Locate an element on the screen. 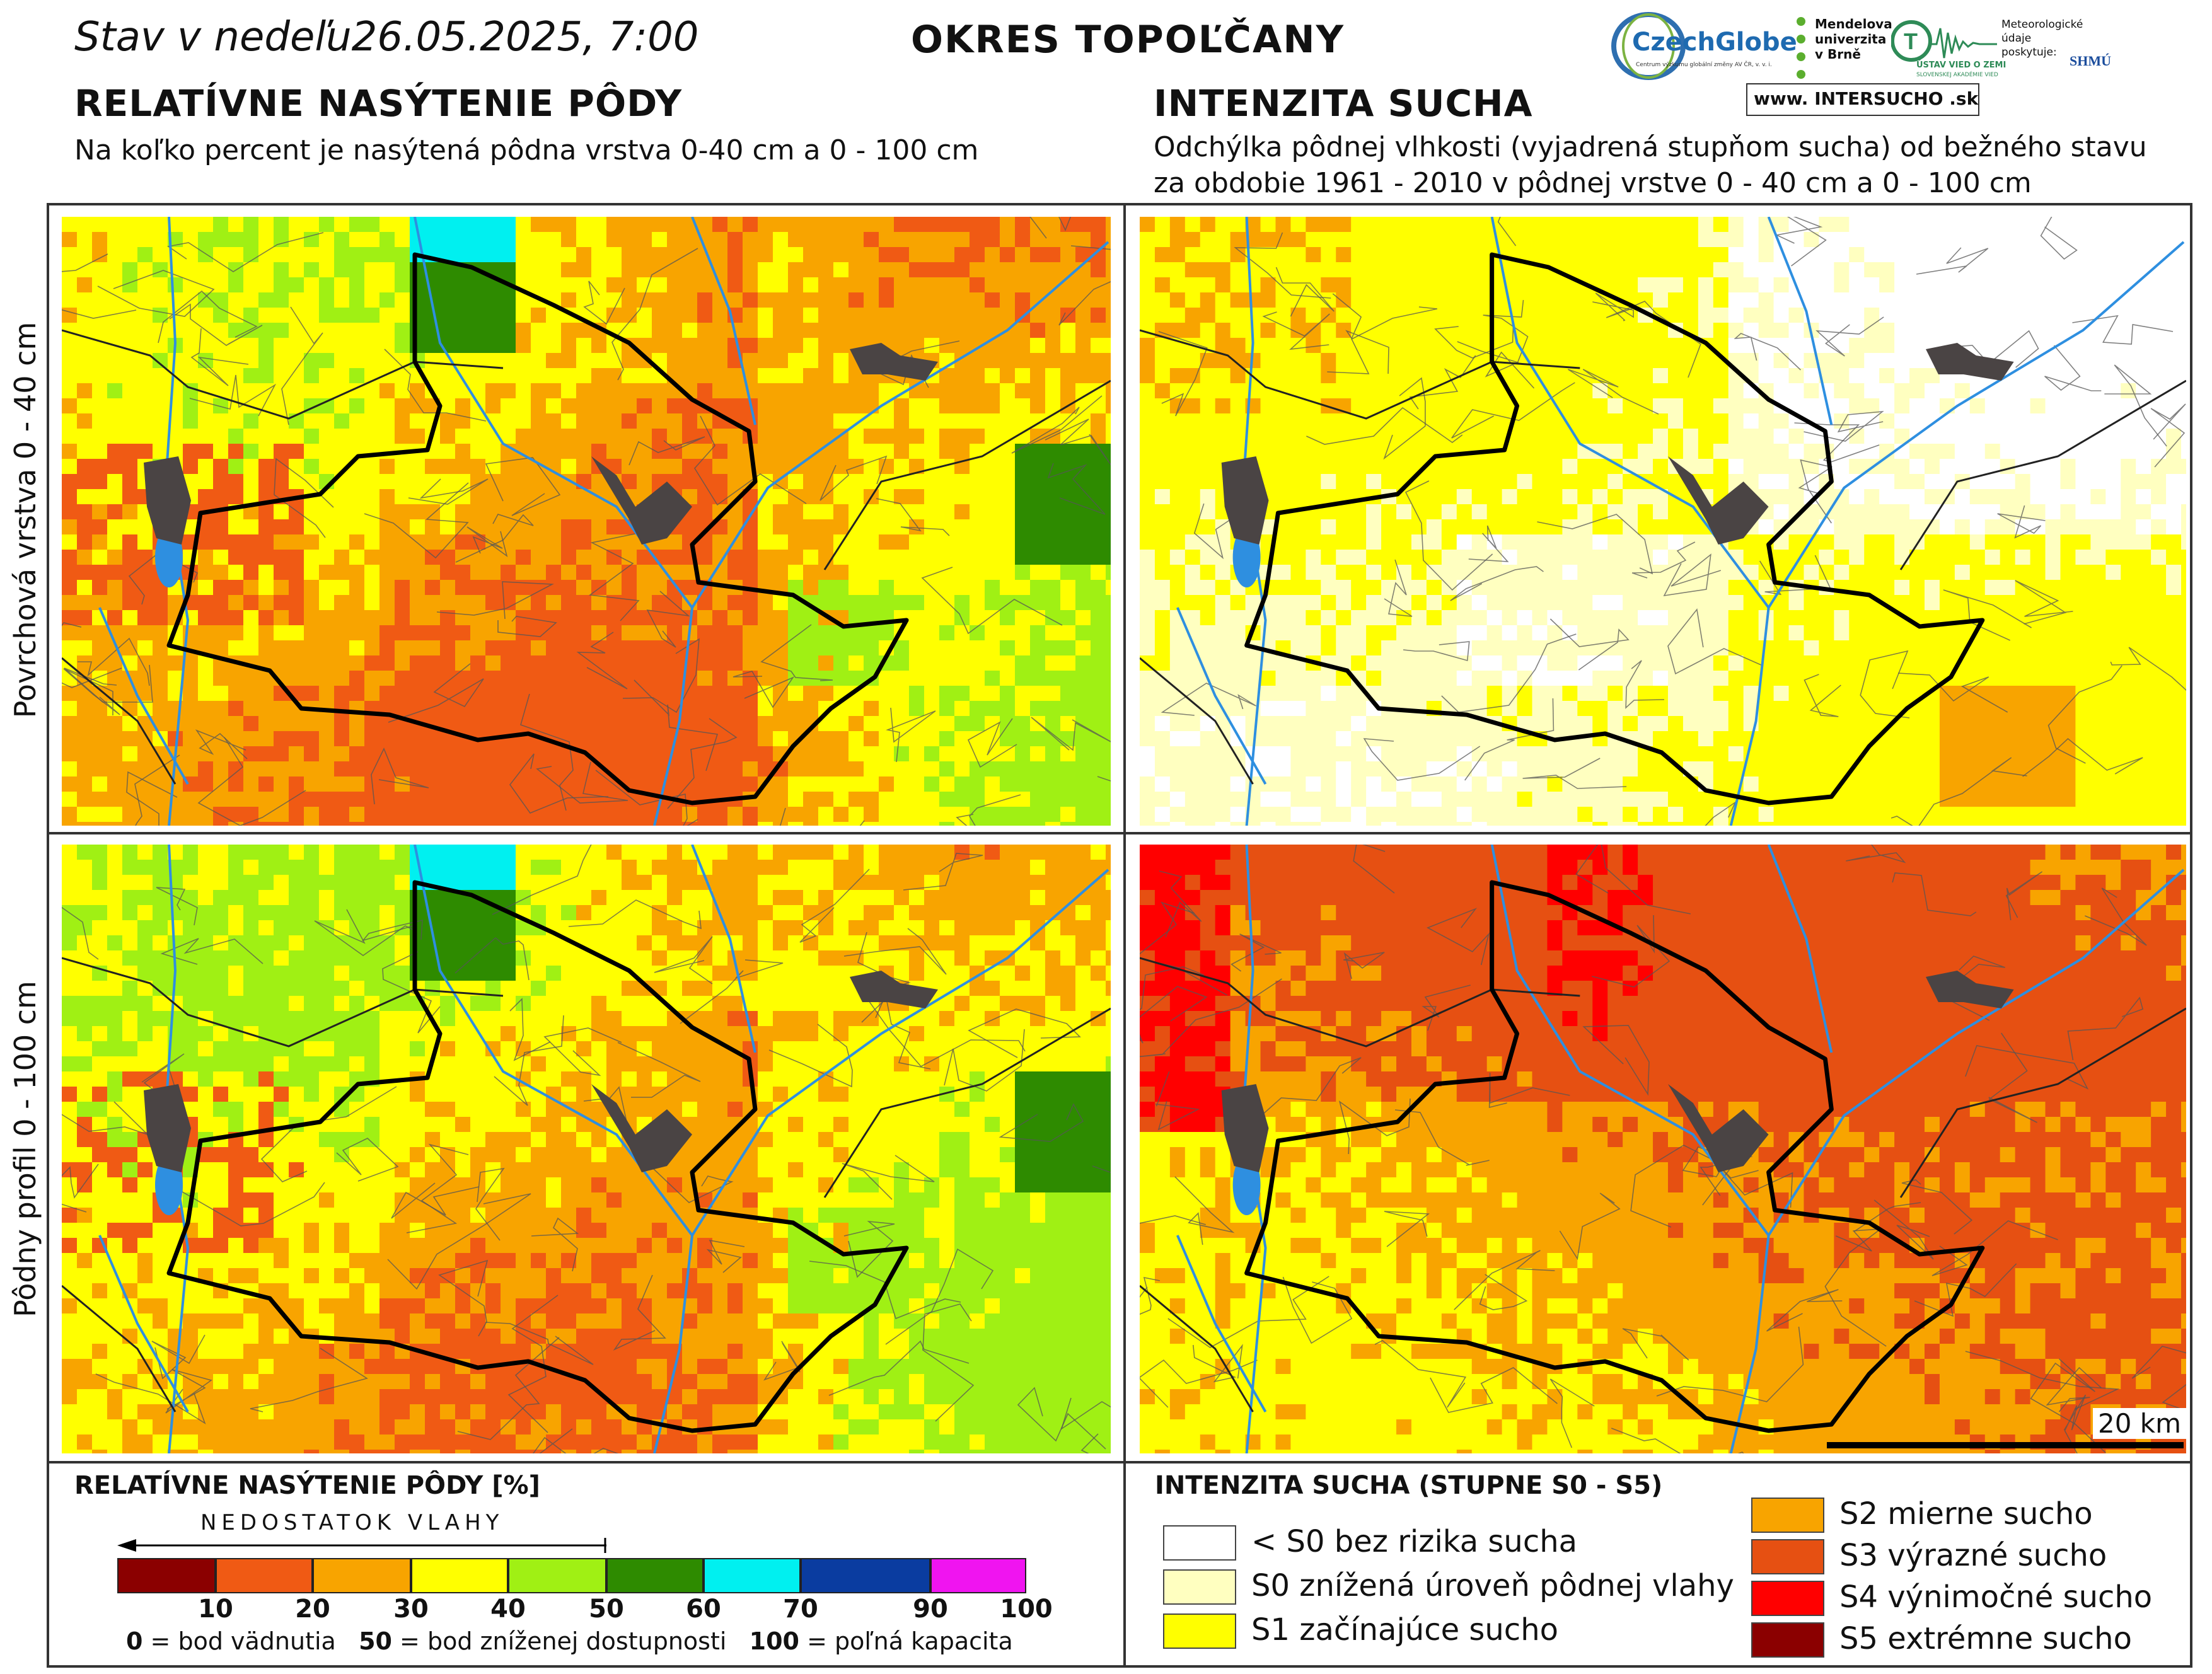  colorbar-tick-label: 30 is located at coordinates (411, 1609).